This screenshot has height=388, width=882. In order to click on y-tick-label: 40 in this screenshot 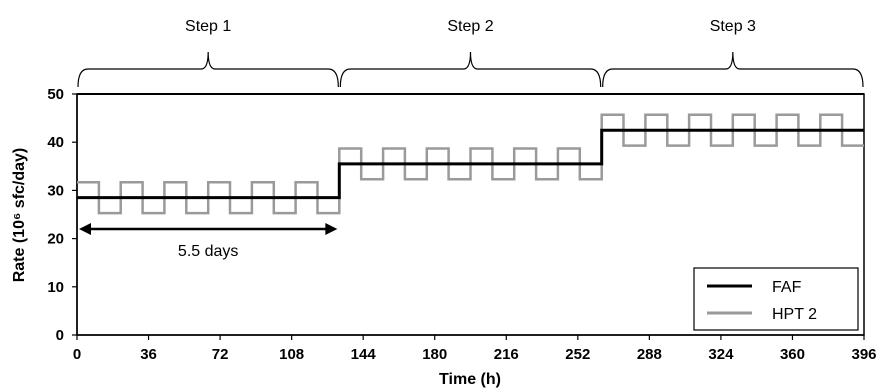, I will do `click(55, 142)`.